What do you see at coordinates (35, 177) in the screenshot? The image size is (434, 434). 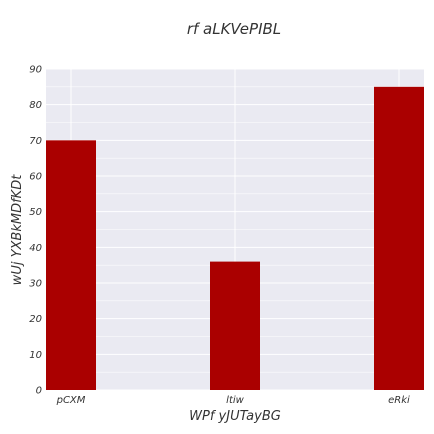 I see `y-tick-label: 60` at bounding box center [35, 177].